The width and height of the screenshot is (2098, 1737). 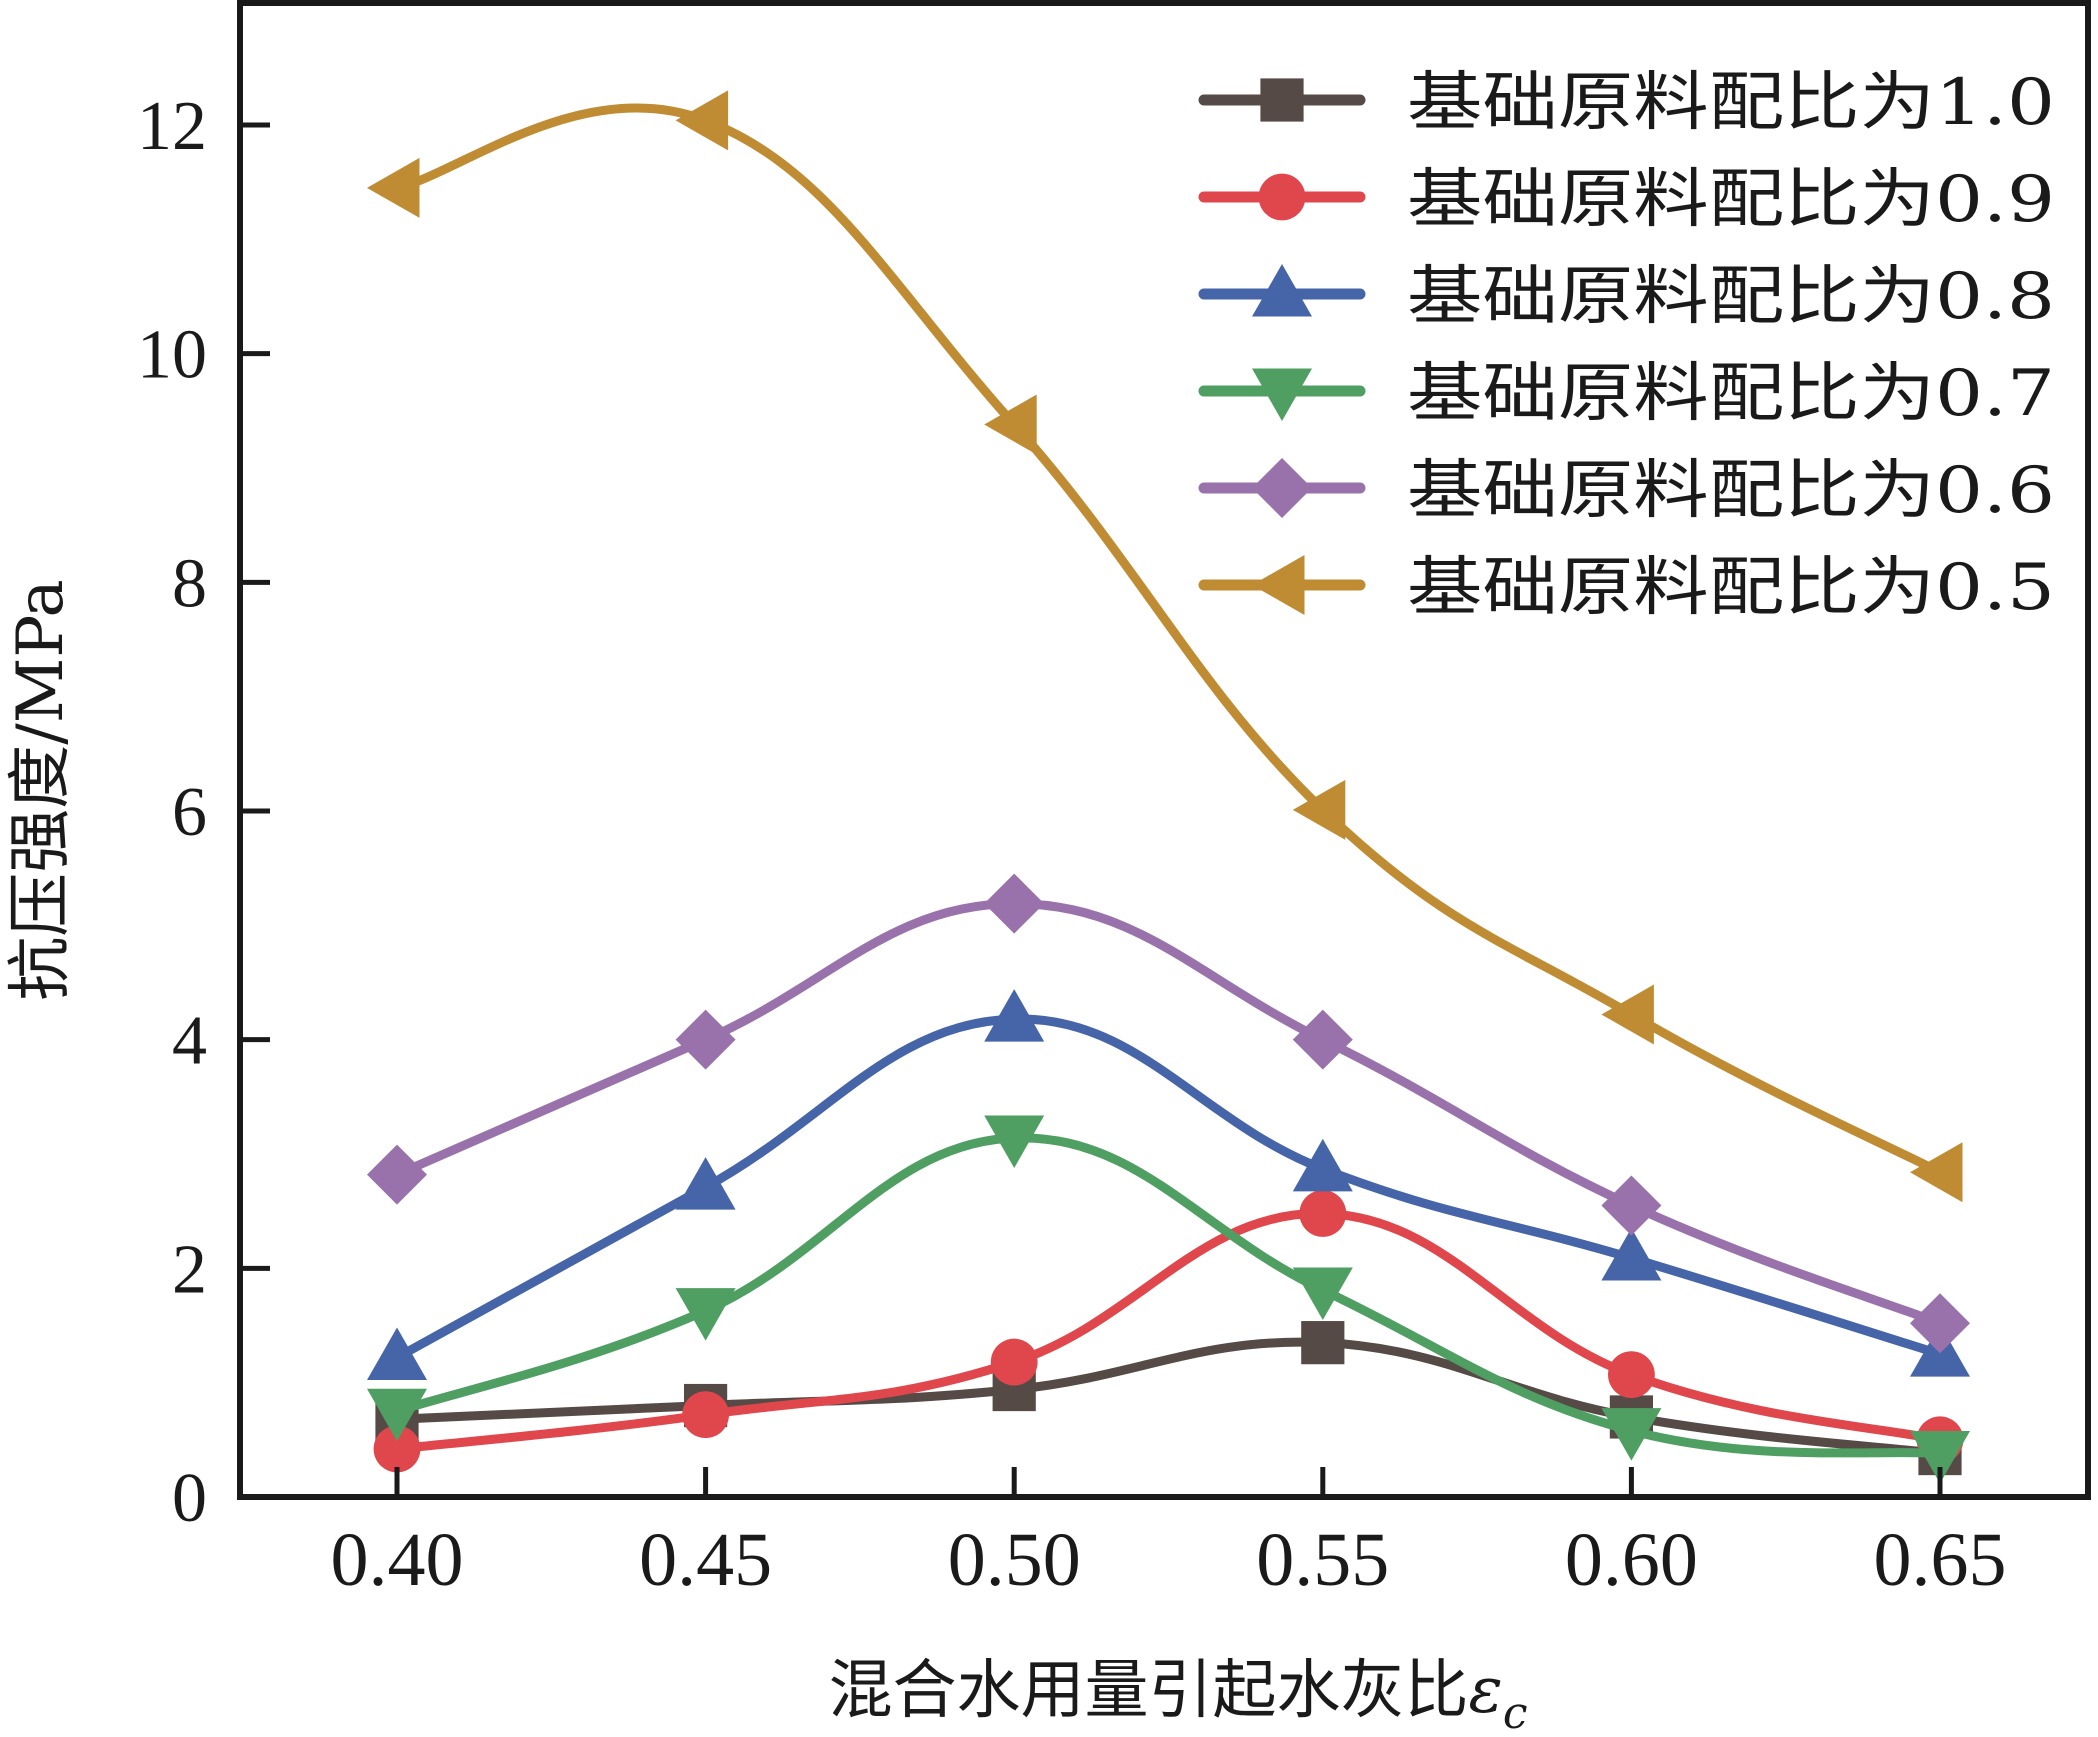 What do you see at coordinates (1169, 1534) in the screenshot?
I see `x-axis: 0.40 0.45 0.50 0.55 0.60 0.65` at bounding box center [1169, 1534].